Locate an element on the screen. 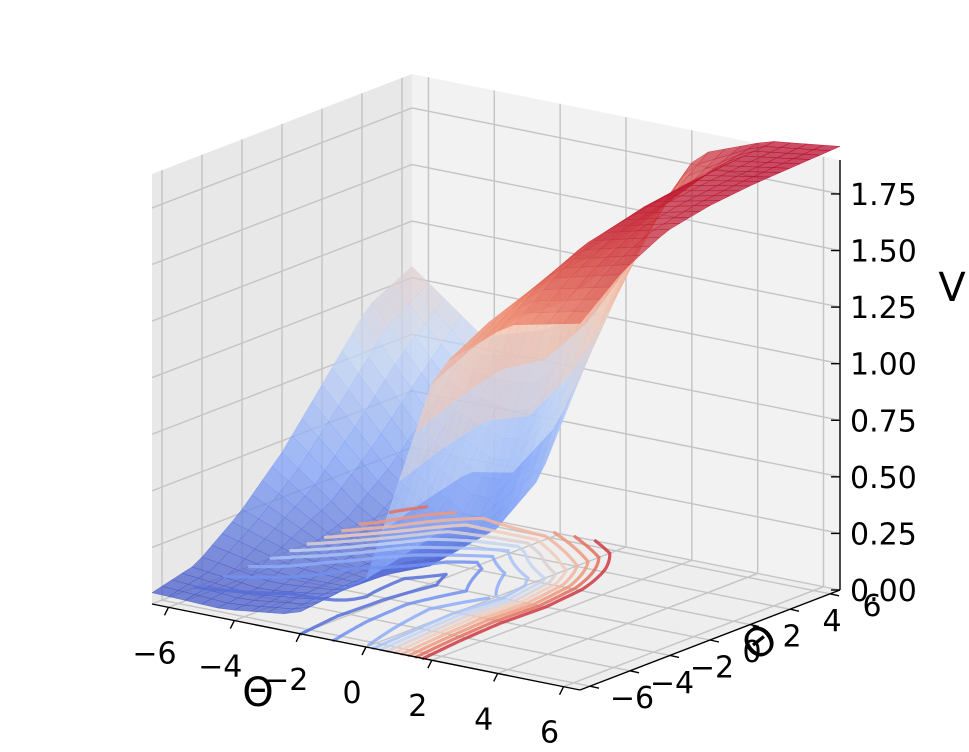 The height and width of the screenshot is (752, 969). x-tick-label: 6 is located at coordinates (549, 733).